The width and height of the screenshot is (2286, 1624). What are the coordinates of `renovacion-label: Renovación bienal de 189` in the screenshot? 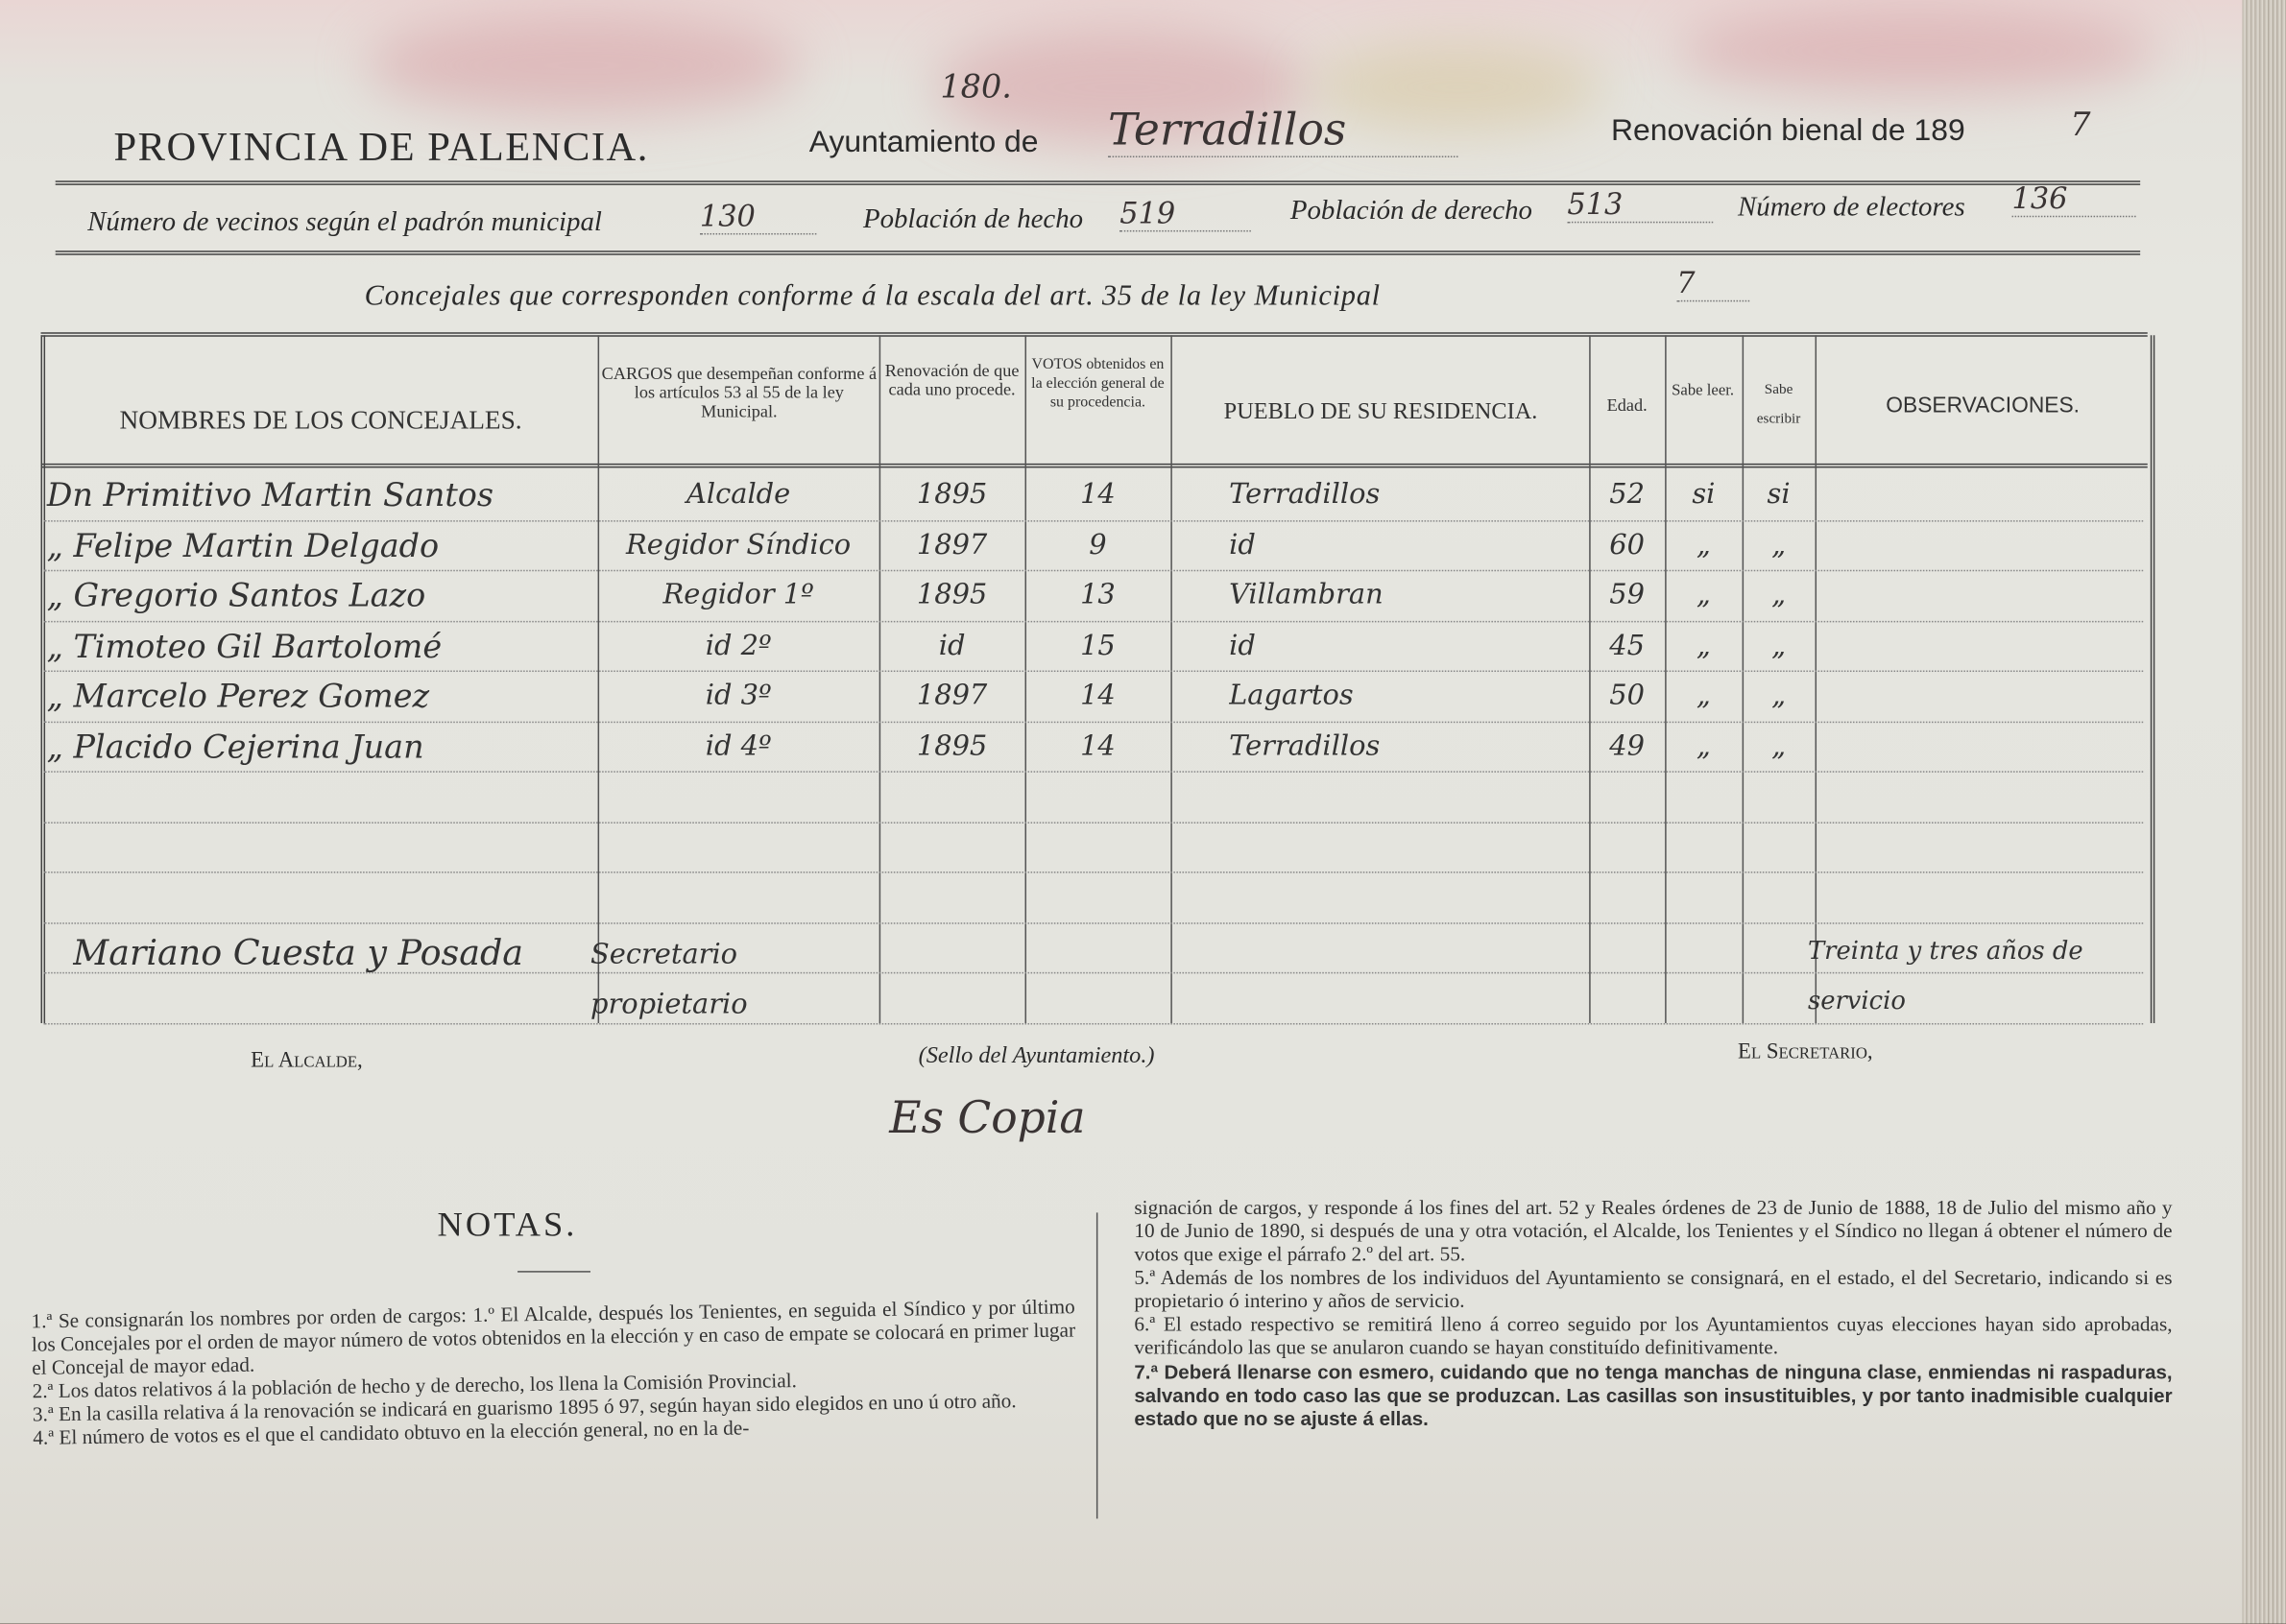 It's located at (1788, 131).